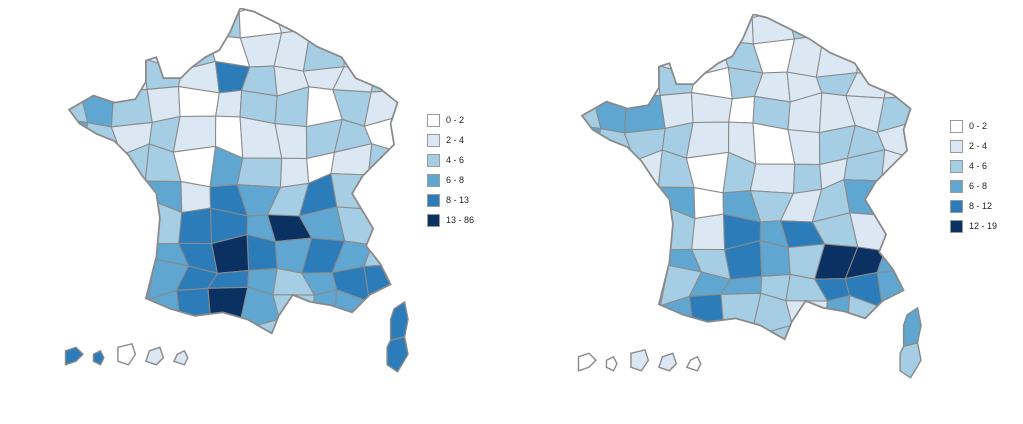  What do you see at coordinates (973, 176) in the screenshot?
I see `legend-right: 0 - 2 2 - 4 4 - 6 6 - 8 8 - 12 12 - 19` at bounding box center [973, 176].